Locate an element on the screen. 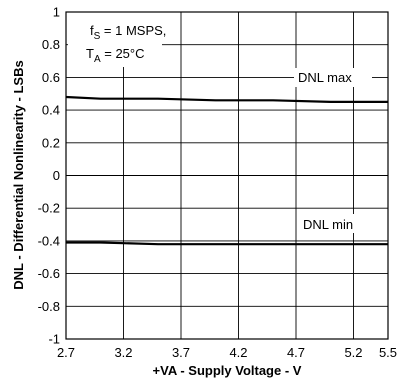 Image resolution: width=408 pixels, height=381 pixels. conditions-box-bg is located at coordinates (115, 39).